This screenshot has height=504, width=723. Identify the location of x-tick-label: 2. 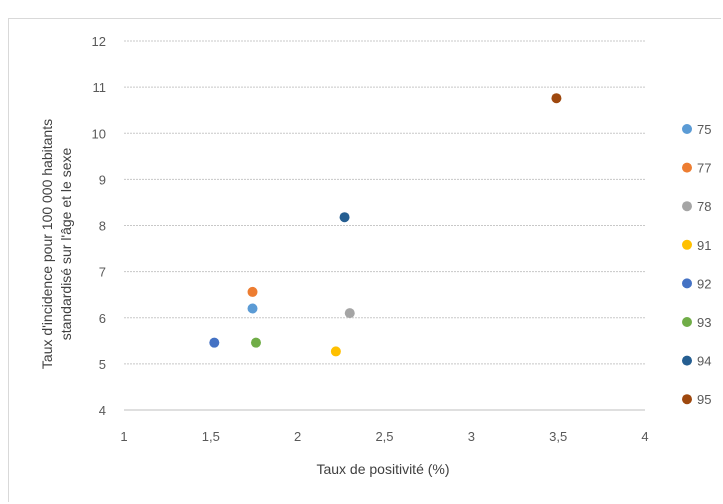
(297, 436).